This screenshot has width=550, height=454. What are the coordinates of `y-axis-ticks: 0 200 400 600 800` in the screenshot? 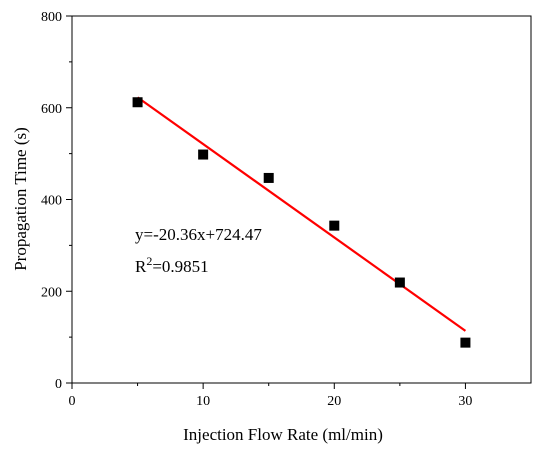 It's located at (56, 201).